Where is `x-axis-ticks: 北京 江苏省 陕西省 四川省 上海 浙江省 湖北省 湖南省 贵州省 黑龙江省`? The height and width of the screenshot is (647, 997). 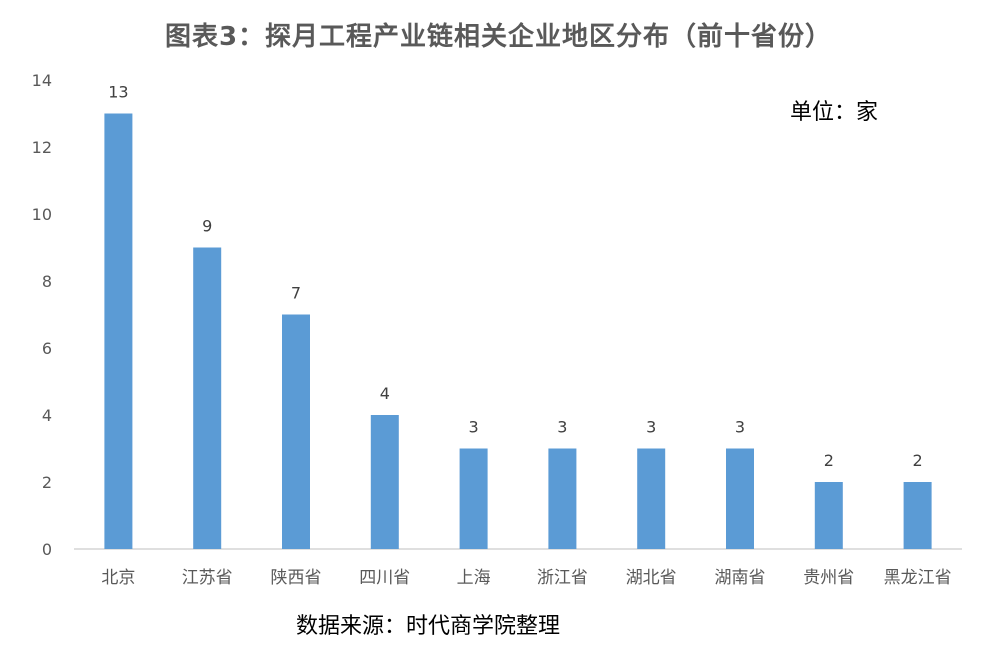 x-axis-ticks: 北京 江苏省 陕西省 四川省 上海 浙江省 湖北省 湖南省 贵州省 黑龙江省 is located at coordinates (526, 578).